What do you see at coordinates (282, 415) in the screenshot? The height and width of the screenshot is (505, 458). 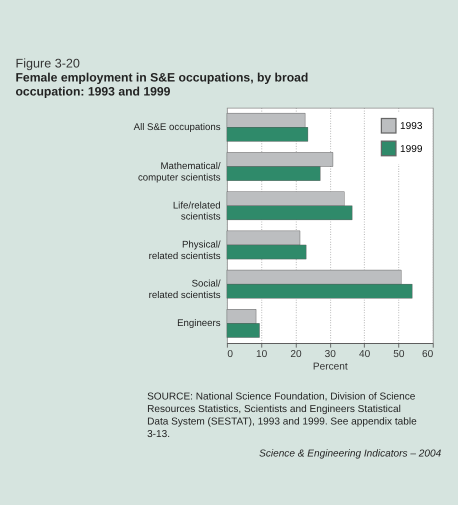 I see `source-note: SOURCE: National Science Foundation, Division of Science Resources Statistics, Scientists and Engineers Statistical Data System (SESTAT), 1993 and 1999. See appendix table 3-13.` at bounding box center [282, 415].